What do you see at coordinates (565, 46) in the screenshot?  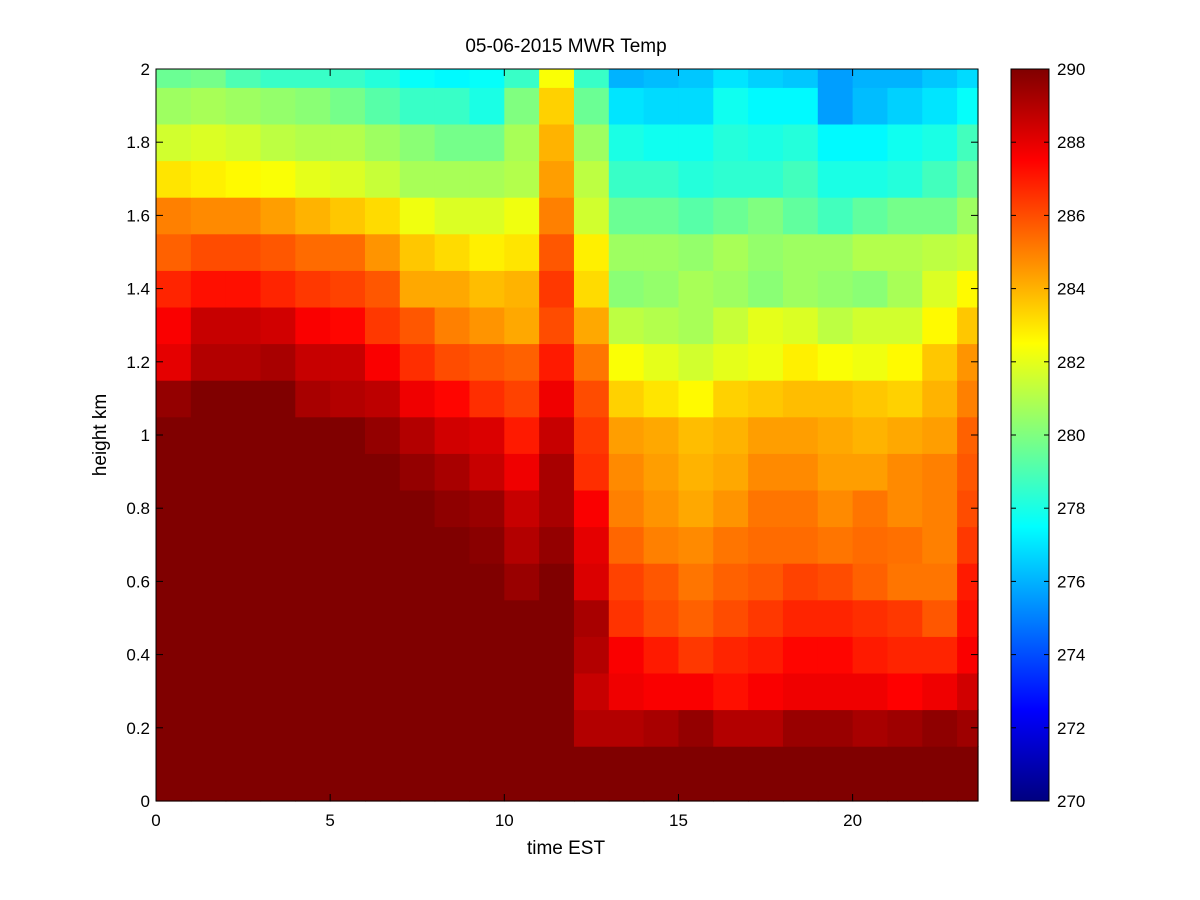 I see `chart-title: 05-06-2015 MWR Temp` at bounding box center [565, 46].